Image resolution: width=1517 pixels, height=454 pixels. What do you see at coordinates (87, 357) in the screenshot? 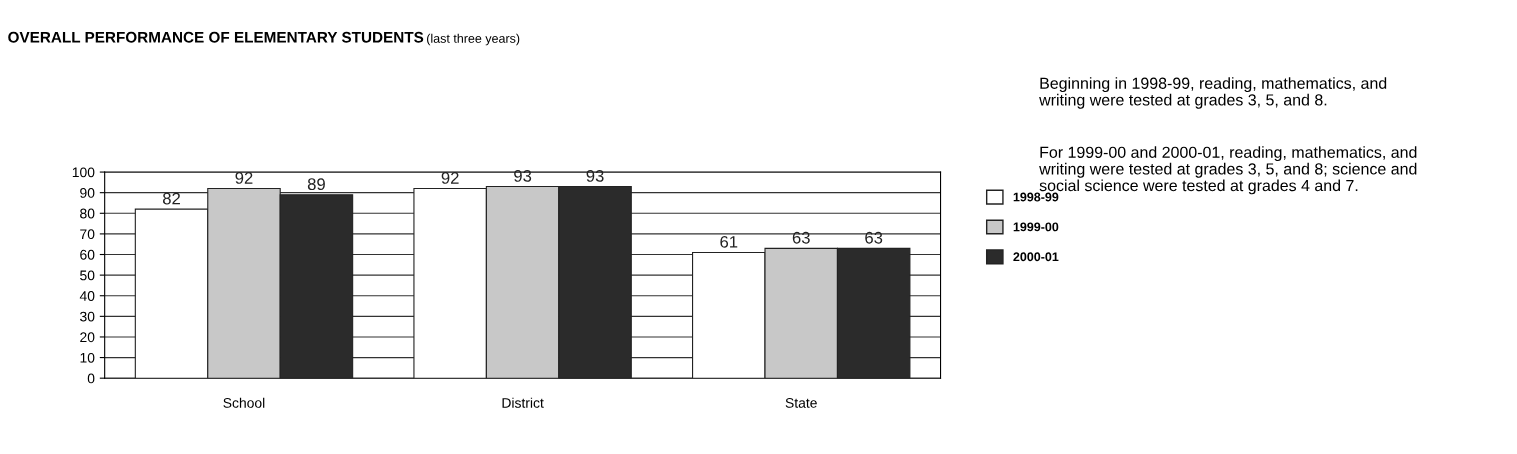
I see `y-tick-label: 10` at bounding box center [87, 357].